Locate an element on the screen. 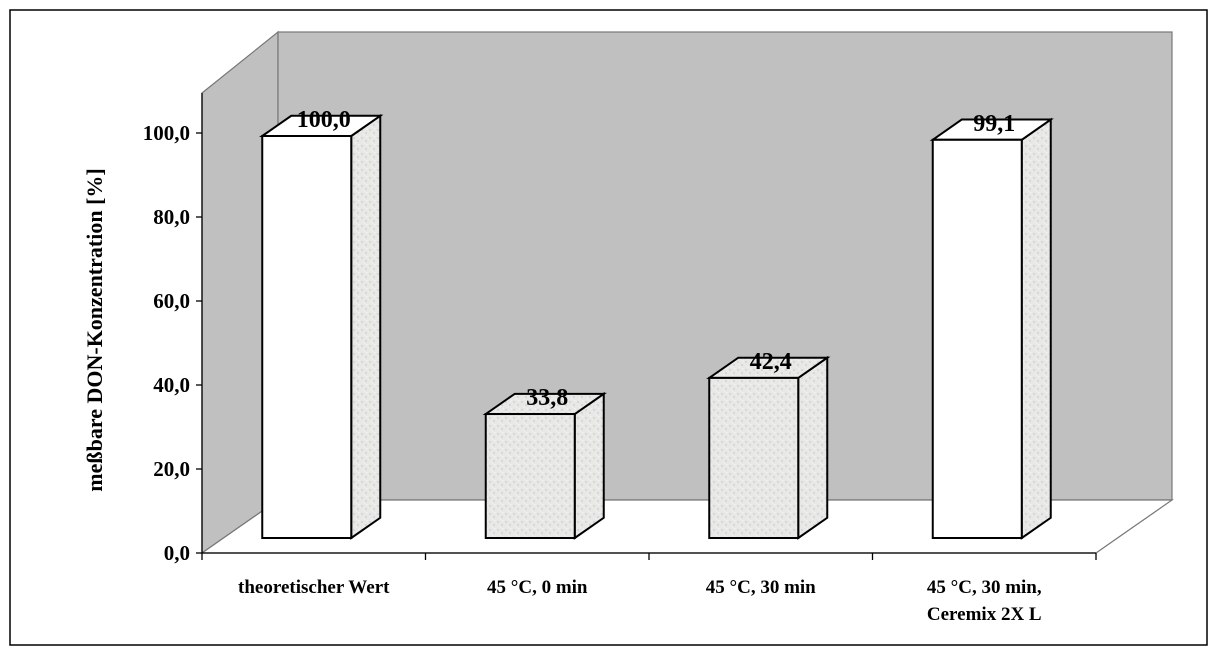 The width and height of the screenshot is (1217, 655). y-axis: 0,0 20,0 40,0 60,0 80,0 100,0 is located at coordinates (173, 329).